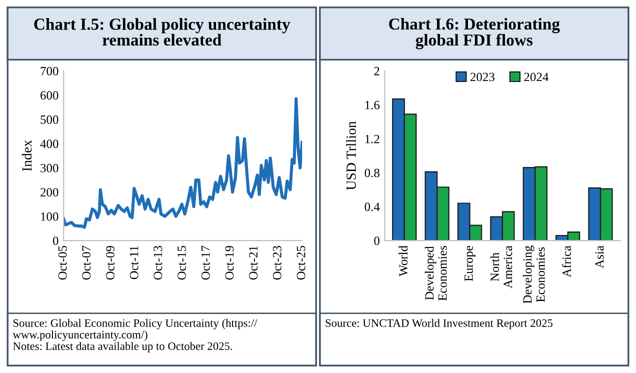 The image size is (636, 373). What do you see at coordinates (135, 329) in the screenshot?
I see `source-note: Source: Global Economic Policy Uncertainty (https:// www.policyuncertainty.com/)` at bounding box center [135, 329].